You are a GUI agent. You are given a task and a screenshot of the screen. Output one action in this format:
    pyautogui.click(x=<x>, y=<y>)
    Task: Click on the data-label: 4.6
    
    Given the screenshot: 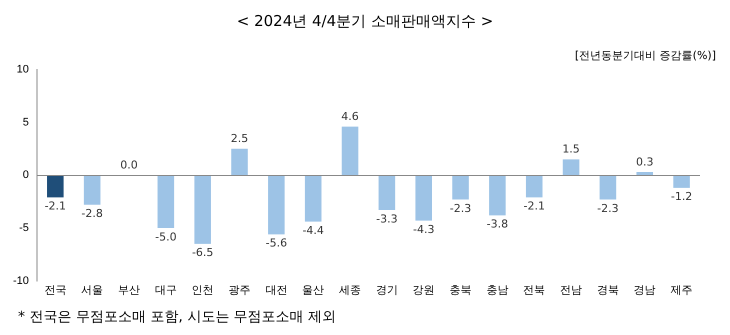 What is the action you would take?
    pyautogui.click(x=350, y=116)
    